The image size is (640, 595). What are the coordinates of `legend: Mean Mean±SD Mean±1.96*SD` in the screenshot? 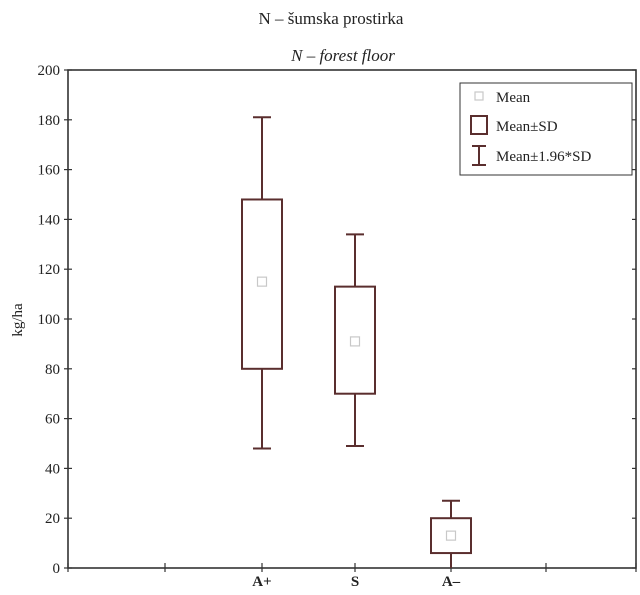 It's located at (546, 129).